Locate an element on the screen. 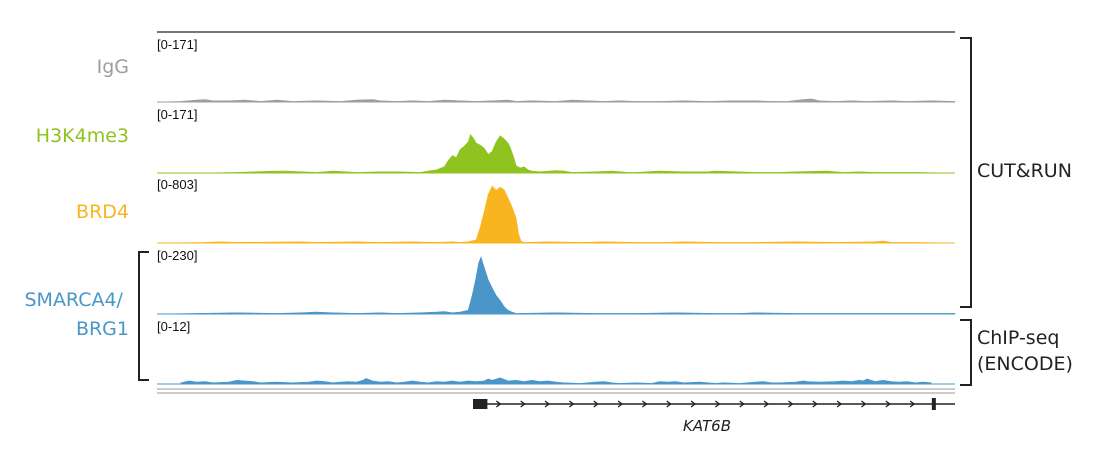  range-label-igg: [0-171] is located at coordinates (177, 44).